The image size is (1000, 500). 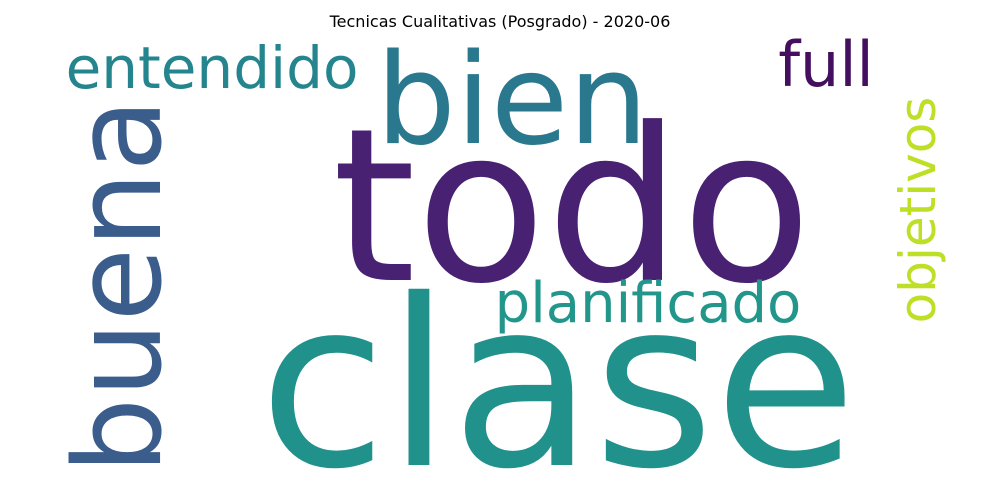 I want to click on word-bien: bien, so click(x=512, y=99).